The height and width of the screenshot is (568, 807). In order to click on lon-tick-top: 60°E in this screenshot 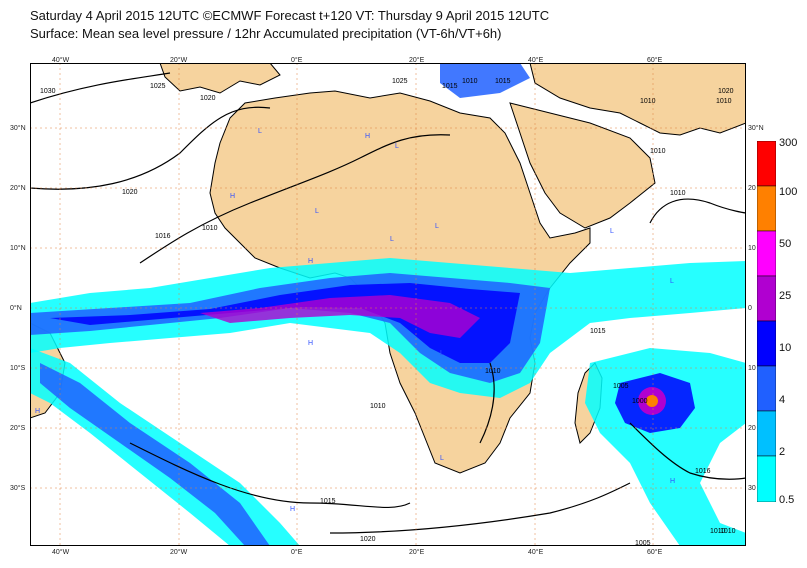, I will do `click(655, 60)`.